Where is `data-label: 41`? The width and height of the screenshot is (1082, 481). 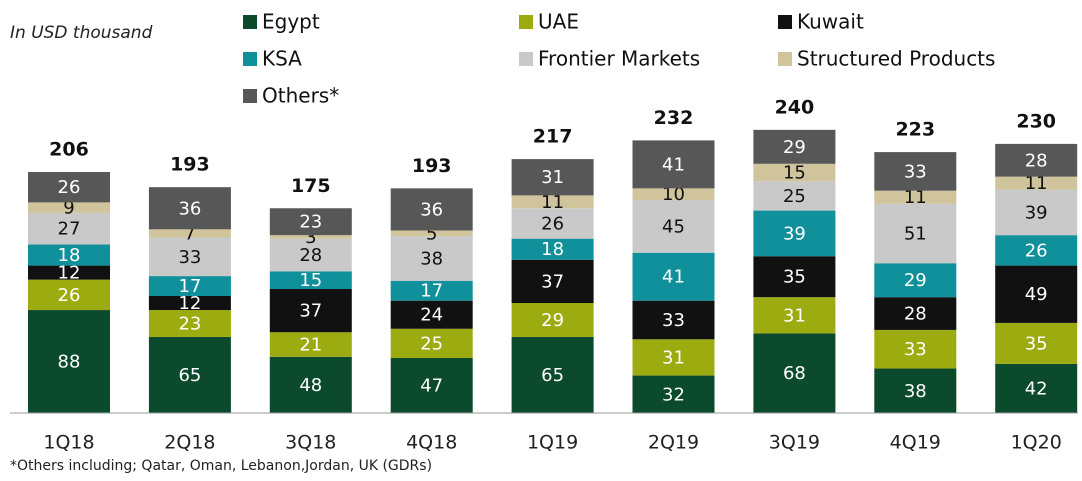 data-label: 41 is located at coordinates (673, 164).